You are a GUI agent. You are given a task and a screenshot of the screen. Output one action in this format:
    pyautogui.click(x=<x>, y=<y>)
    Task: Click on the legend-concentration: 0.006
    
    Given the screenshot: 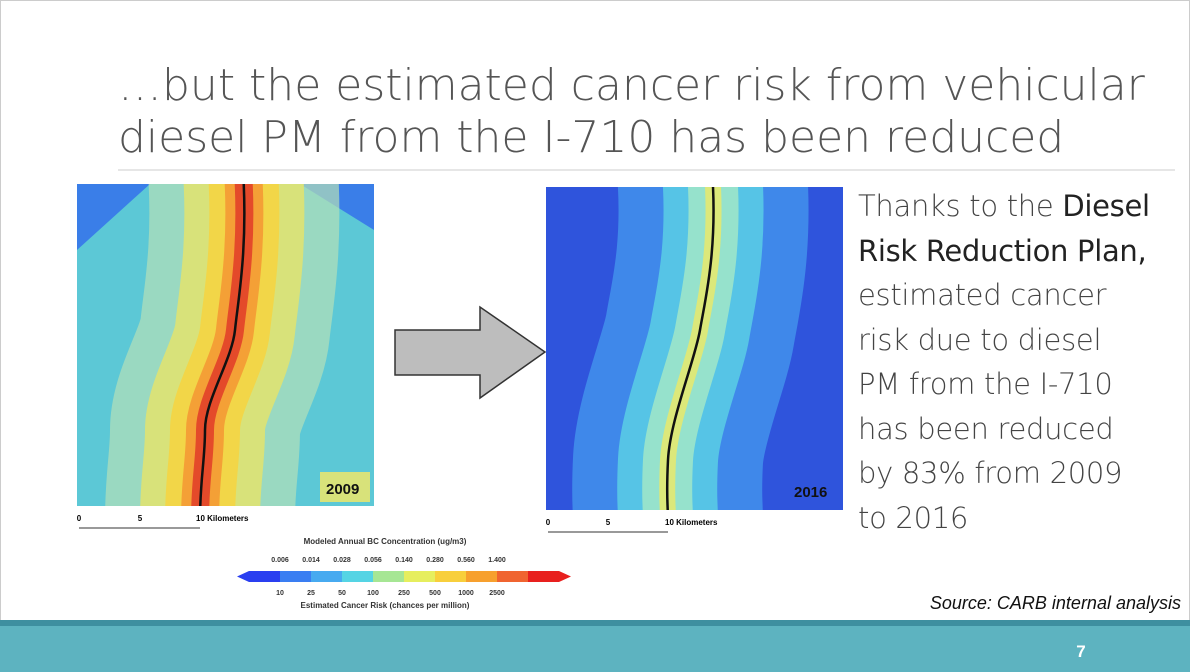 What is the action you would take?
    pyautogui.click(x=280, y=560)
    